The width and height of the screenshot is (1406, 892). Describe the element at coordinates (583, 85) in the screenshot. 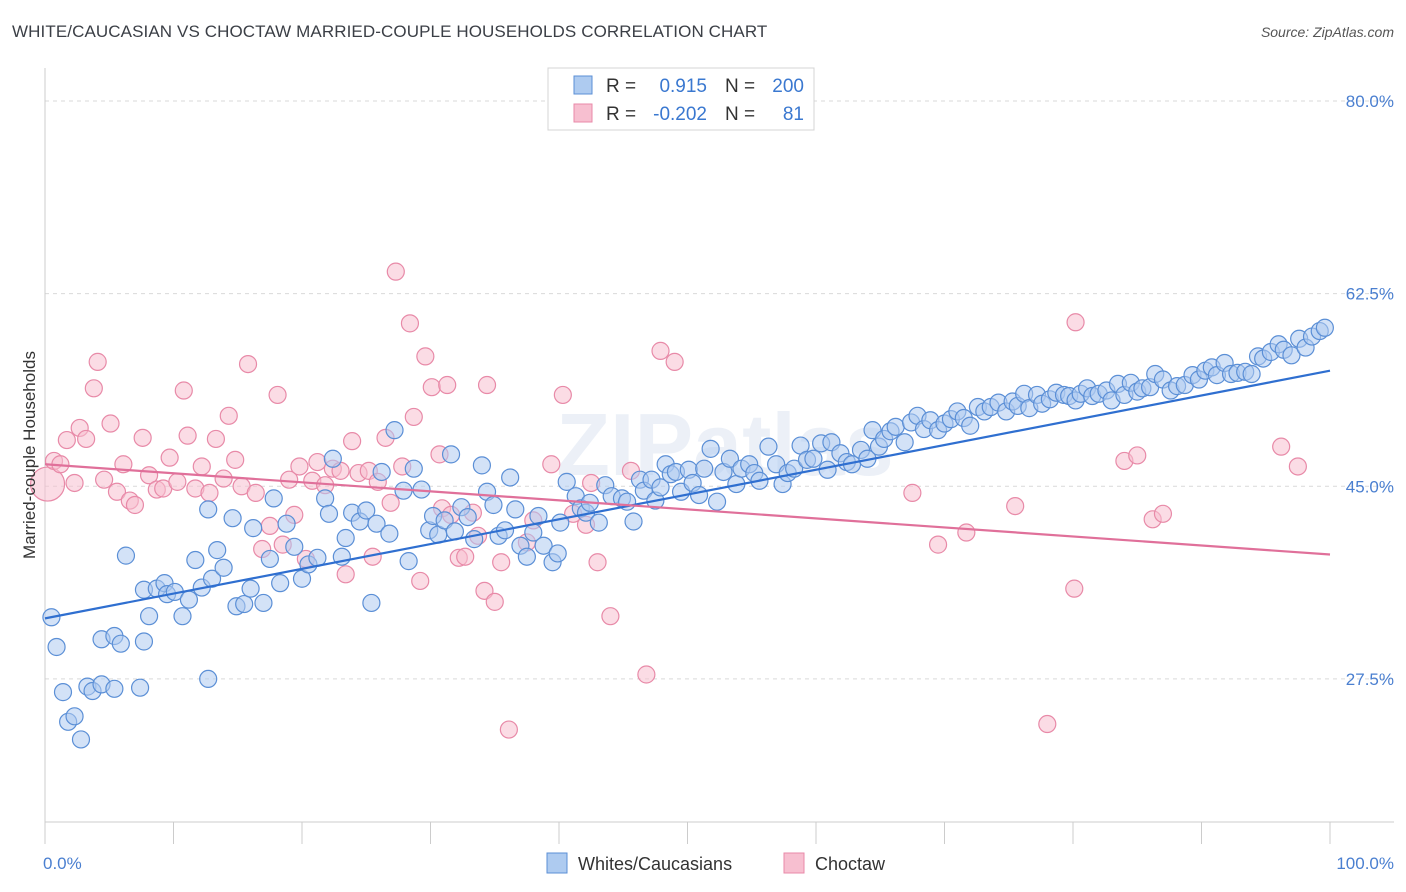

I see `legend-swatch-blue` at that location.